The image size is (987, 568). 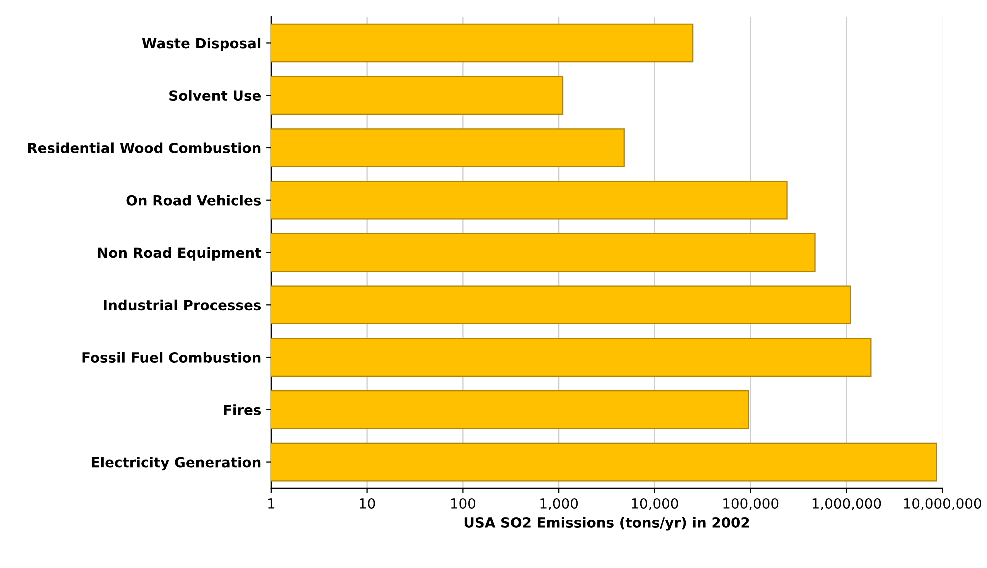 I want to click on y-tick-label: Residential Wood Combustion, so click(x=144, y=148).